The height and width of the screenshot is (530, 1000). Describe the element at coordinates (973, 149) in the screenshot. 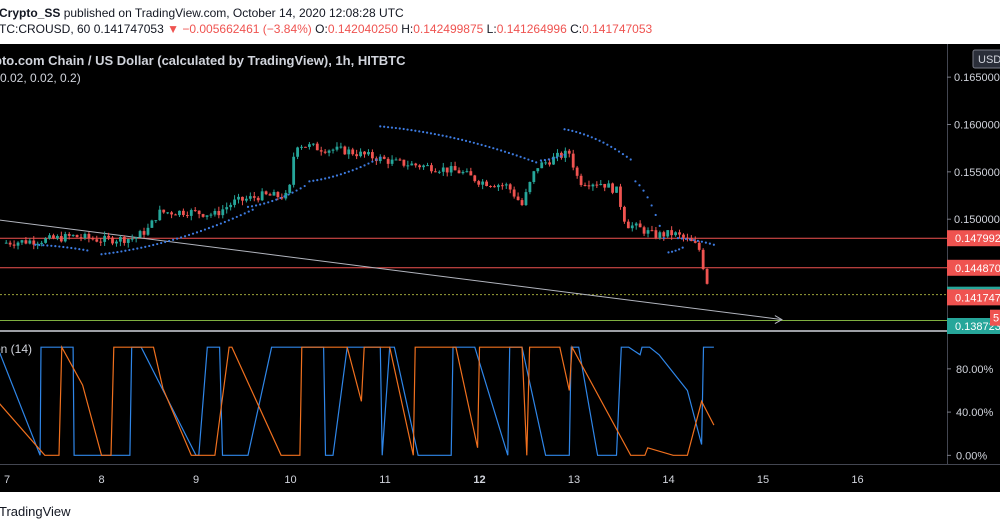

I see `price-axis-ticks: 0.165000 0.160000 0.155000 0.150000` at that location.